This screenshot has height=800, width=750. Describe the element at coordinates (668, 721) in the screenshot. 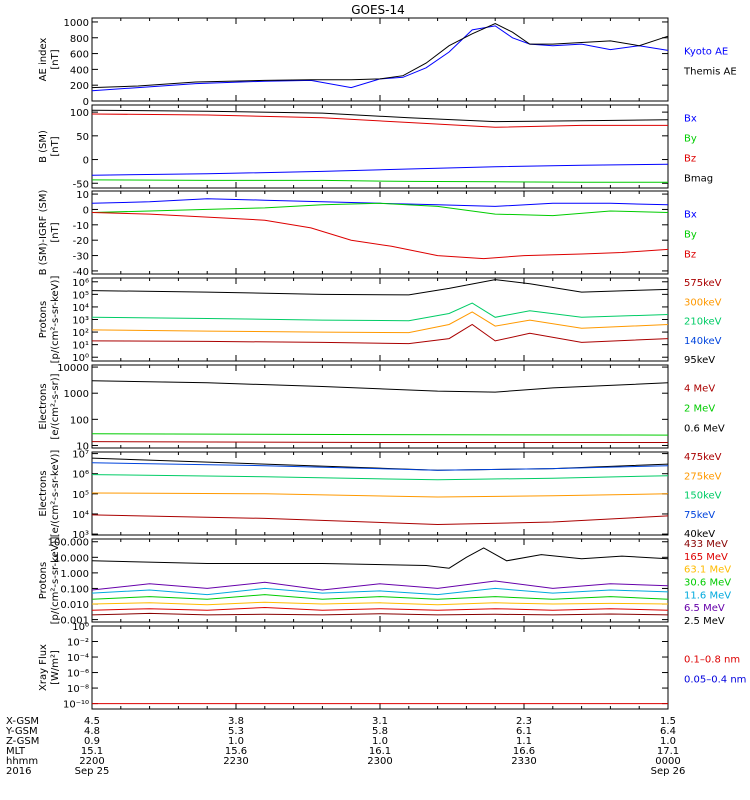

I see `time-tick-value: 1.5` at that location.